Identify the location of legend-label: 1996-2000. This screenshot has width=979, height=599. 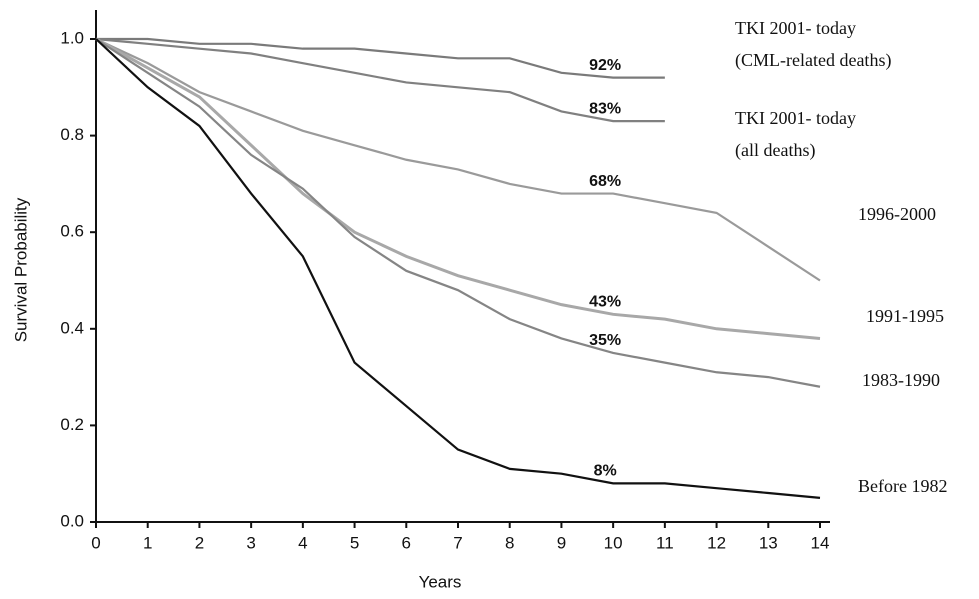
(897, 214).